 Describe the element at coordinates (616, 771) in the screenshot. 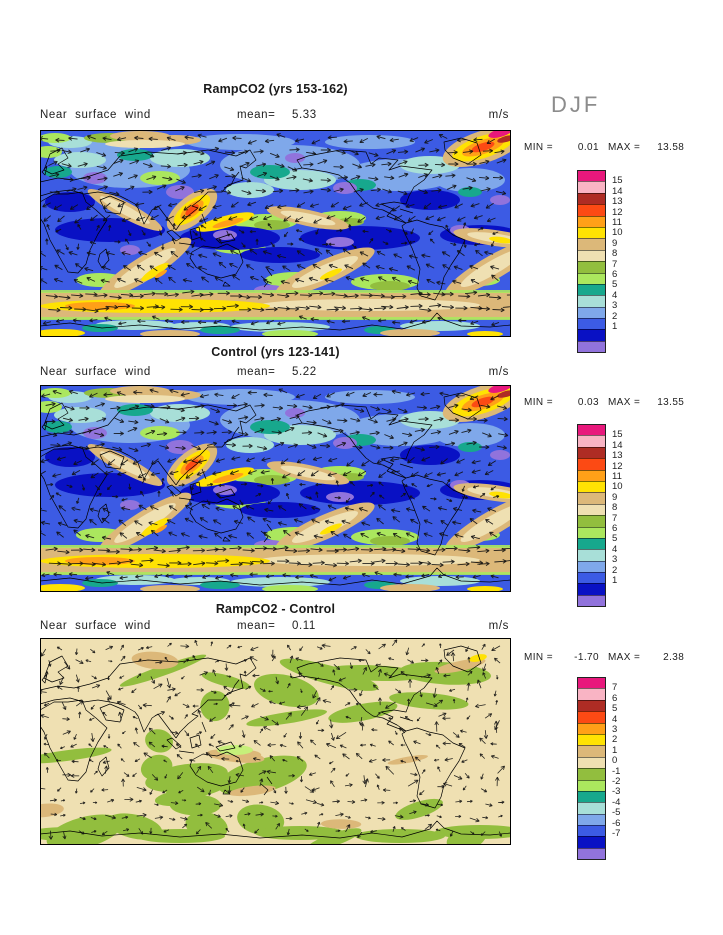

I see `colorbar-tick-label: -1` at that location.